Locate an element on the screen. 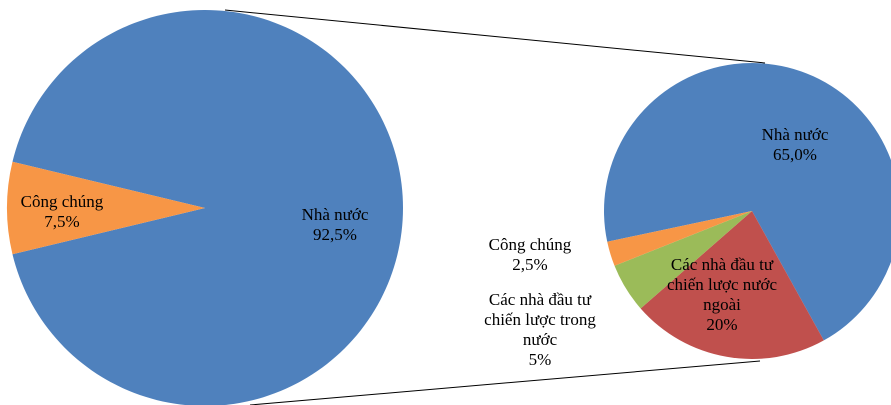 Image resolution: width=891 pixels, height=405 pixels. slice-label: Công chúng 7,5% is located at coordinates (62, 212).